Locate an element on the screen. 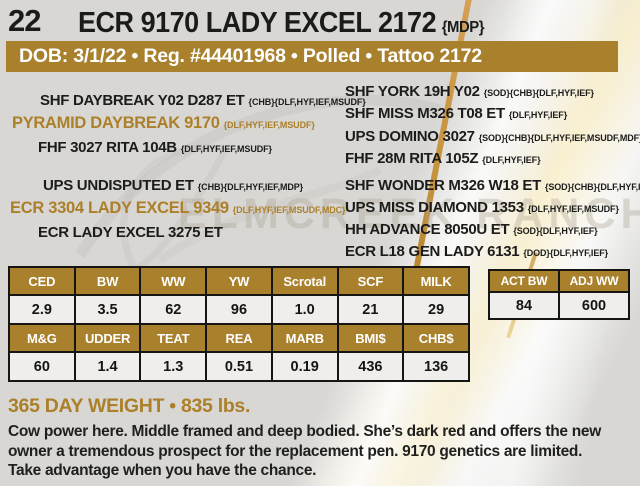 This screenshot has height=486, width=640. weights-table: ACT BW ADJ WW 84 600 is located at coordinates (559, 294).